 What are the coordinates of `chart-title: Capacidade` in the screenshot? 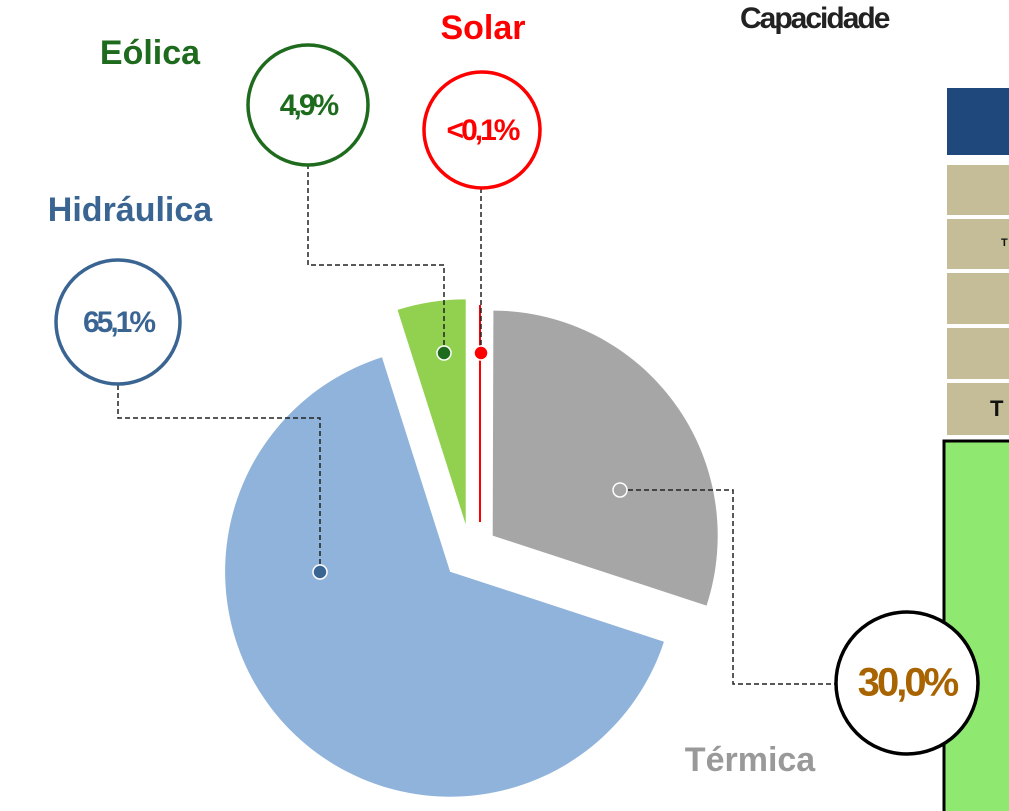 It's located at (815, 18).